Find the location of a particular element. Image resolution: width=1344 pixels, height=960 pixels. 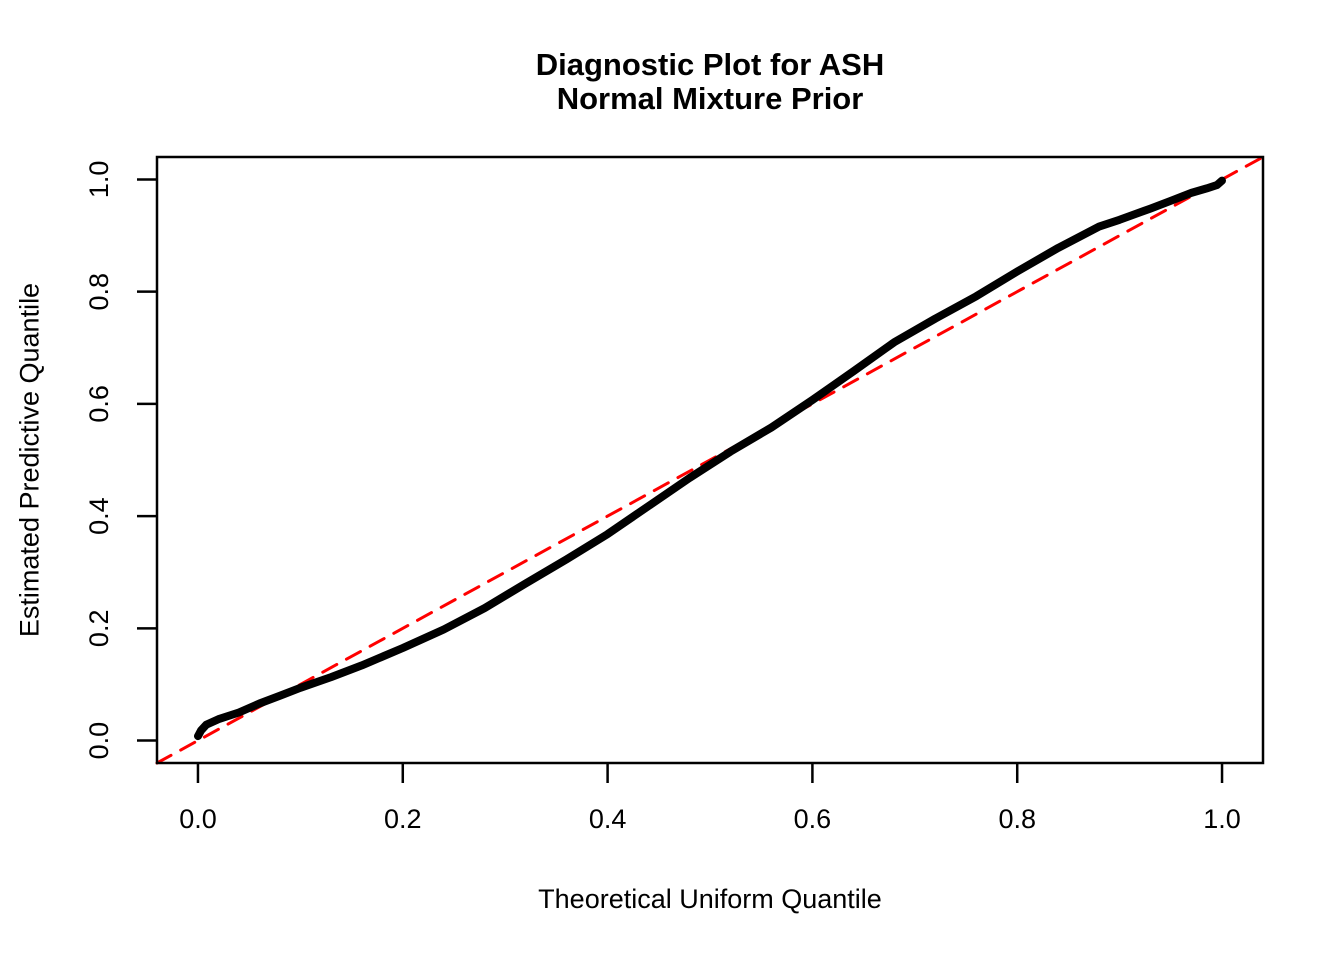

x-tick-label: 0.0 is located at coordinates (198, 819).